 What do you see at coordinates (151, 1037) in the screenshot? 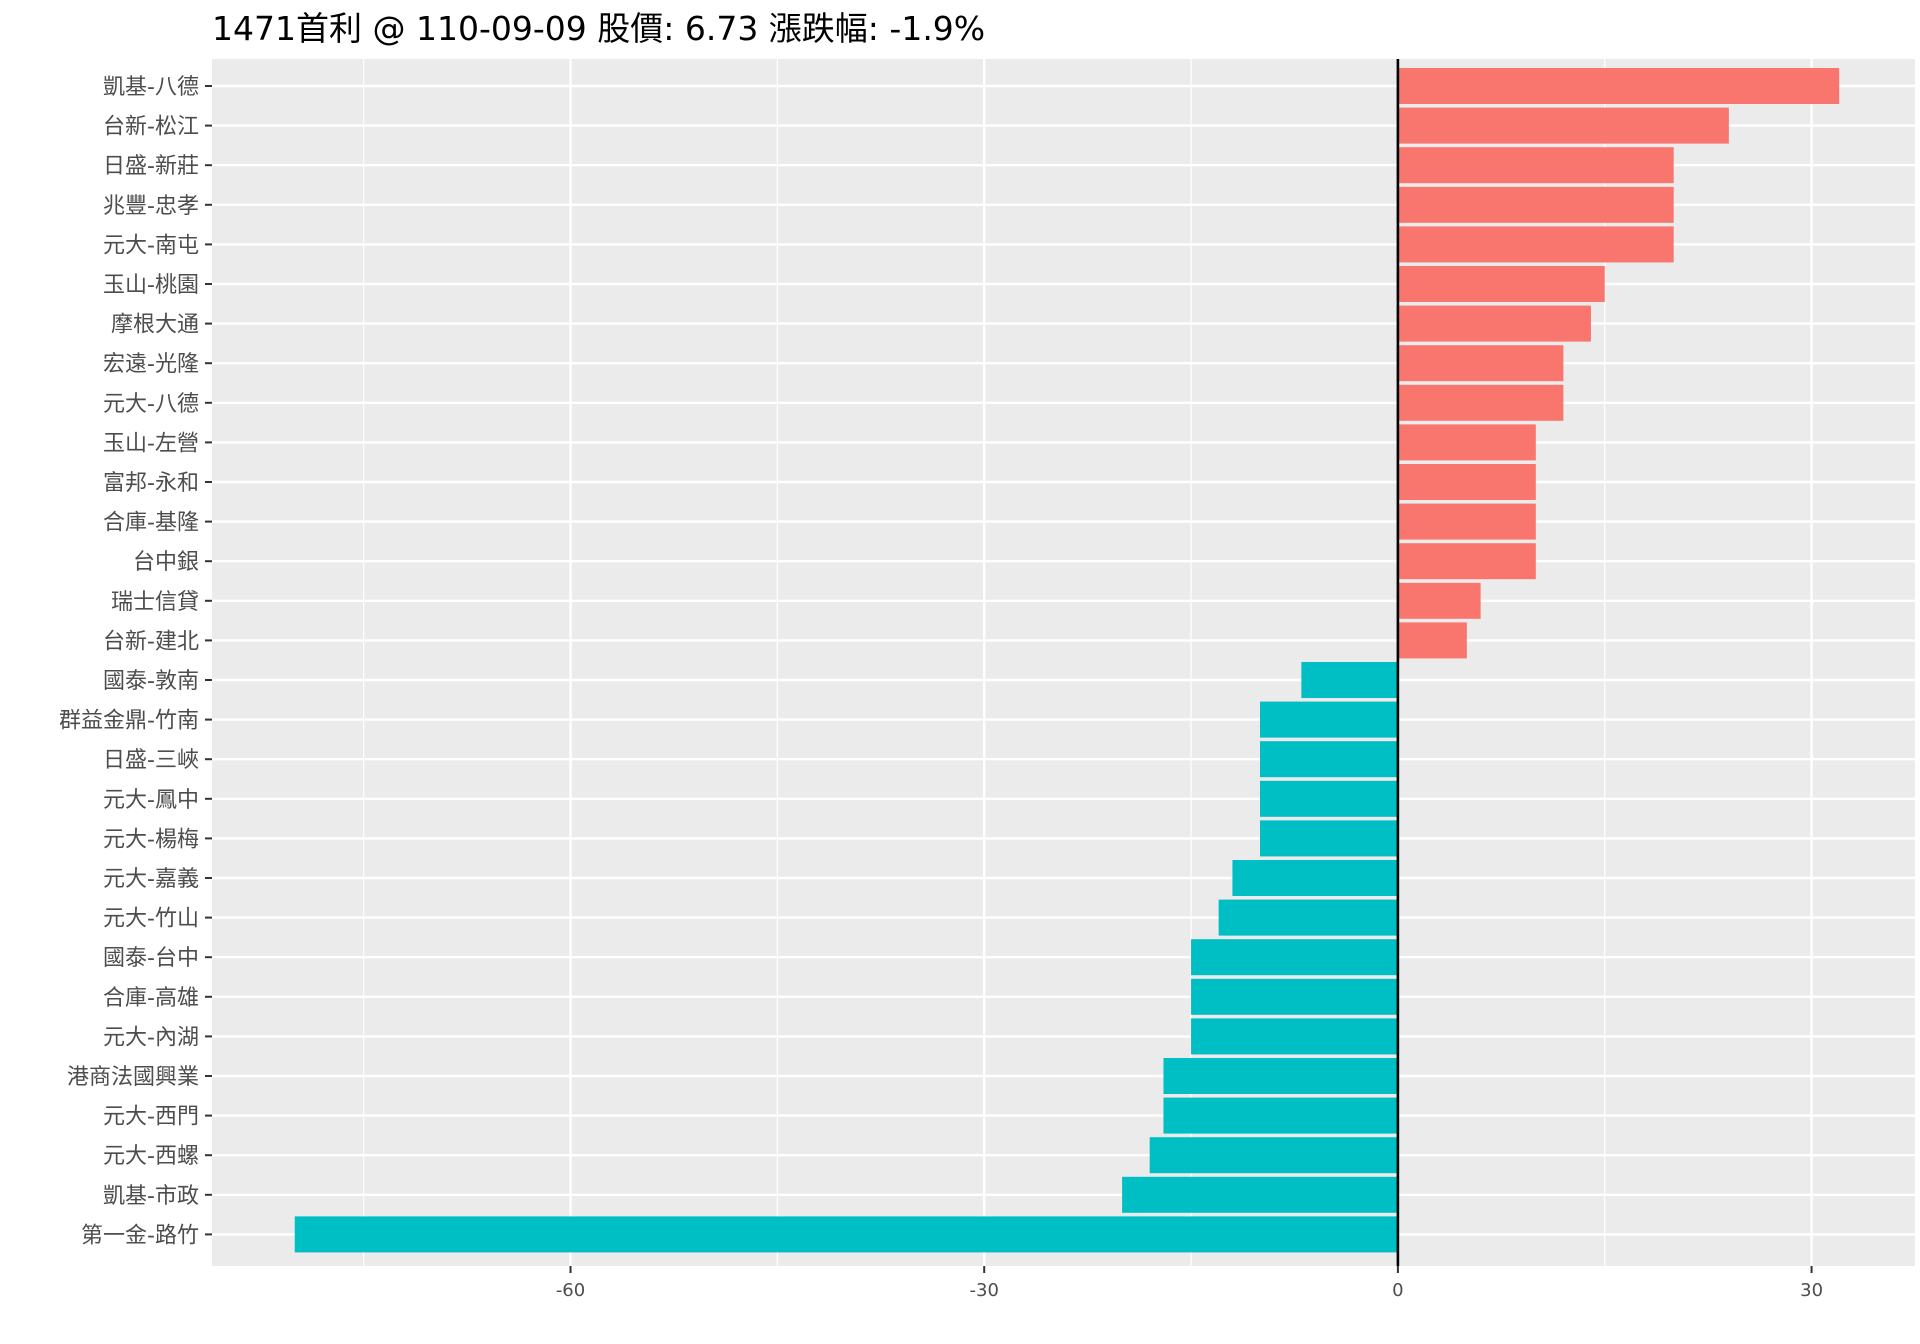
I see `y-tick-label: 元大-內湖` at bounding box center [151, 1037].